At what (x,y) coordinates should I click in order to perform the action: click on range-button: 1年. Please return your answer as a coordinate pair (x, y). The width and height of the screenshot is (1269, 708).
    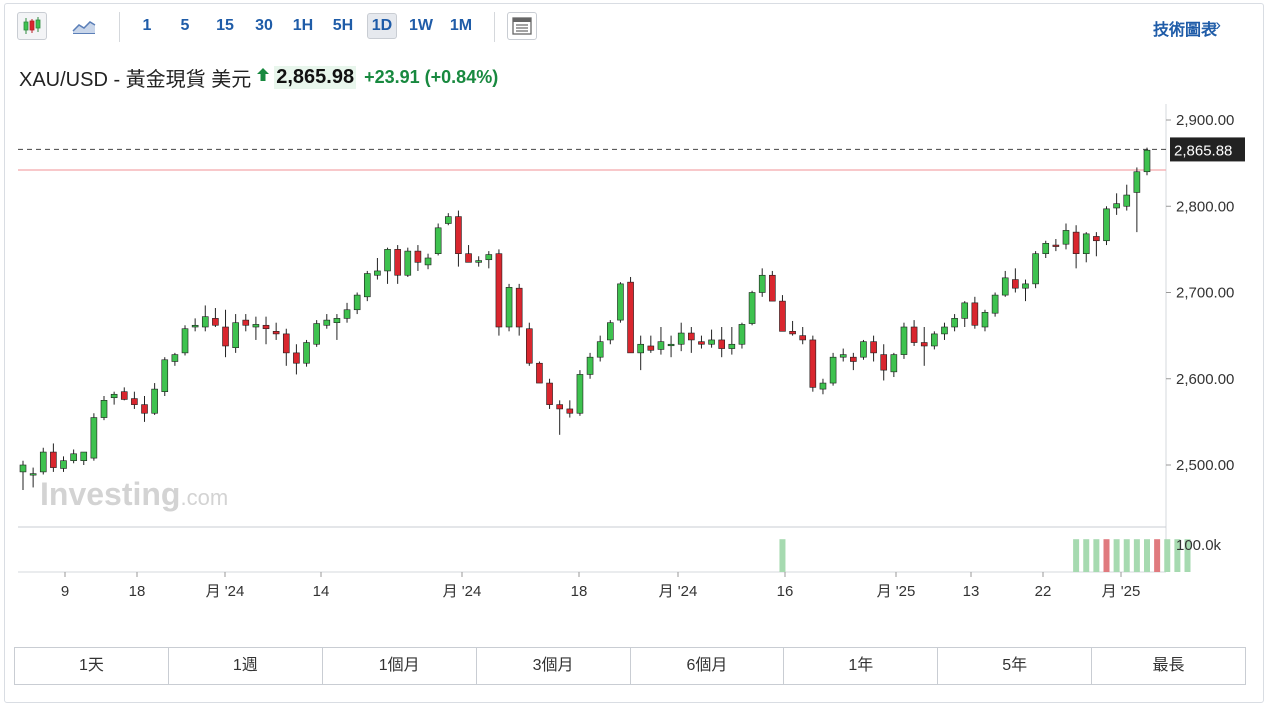
    Looking at the image, I should click on (861, 666).